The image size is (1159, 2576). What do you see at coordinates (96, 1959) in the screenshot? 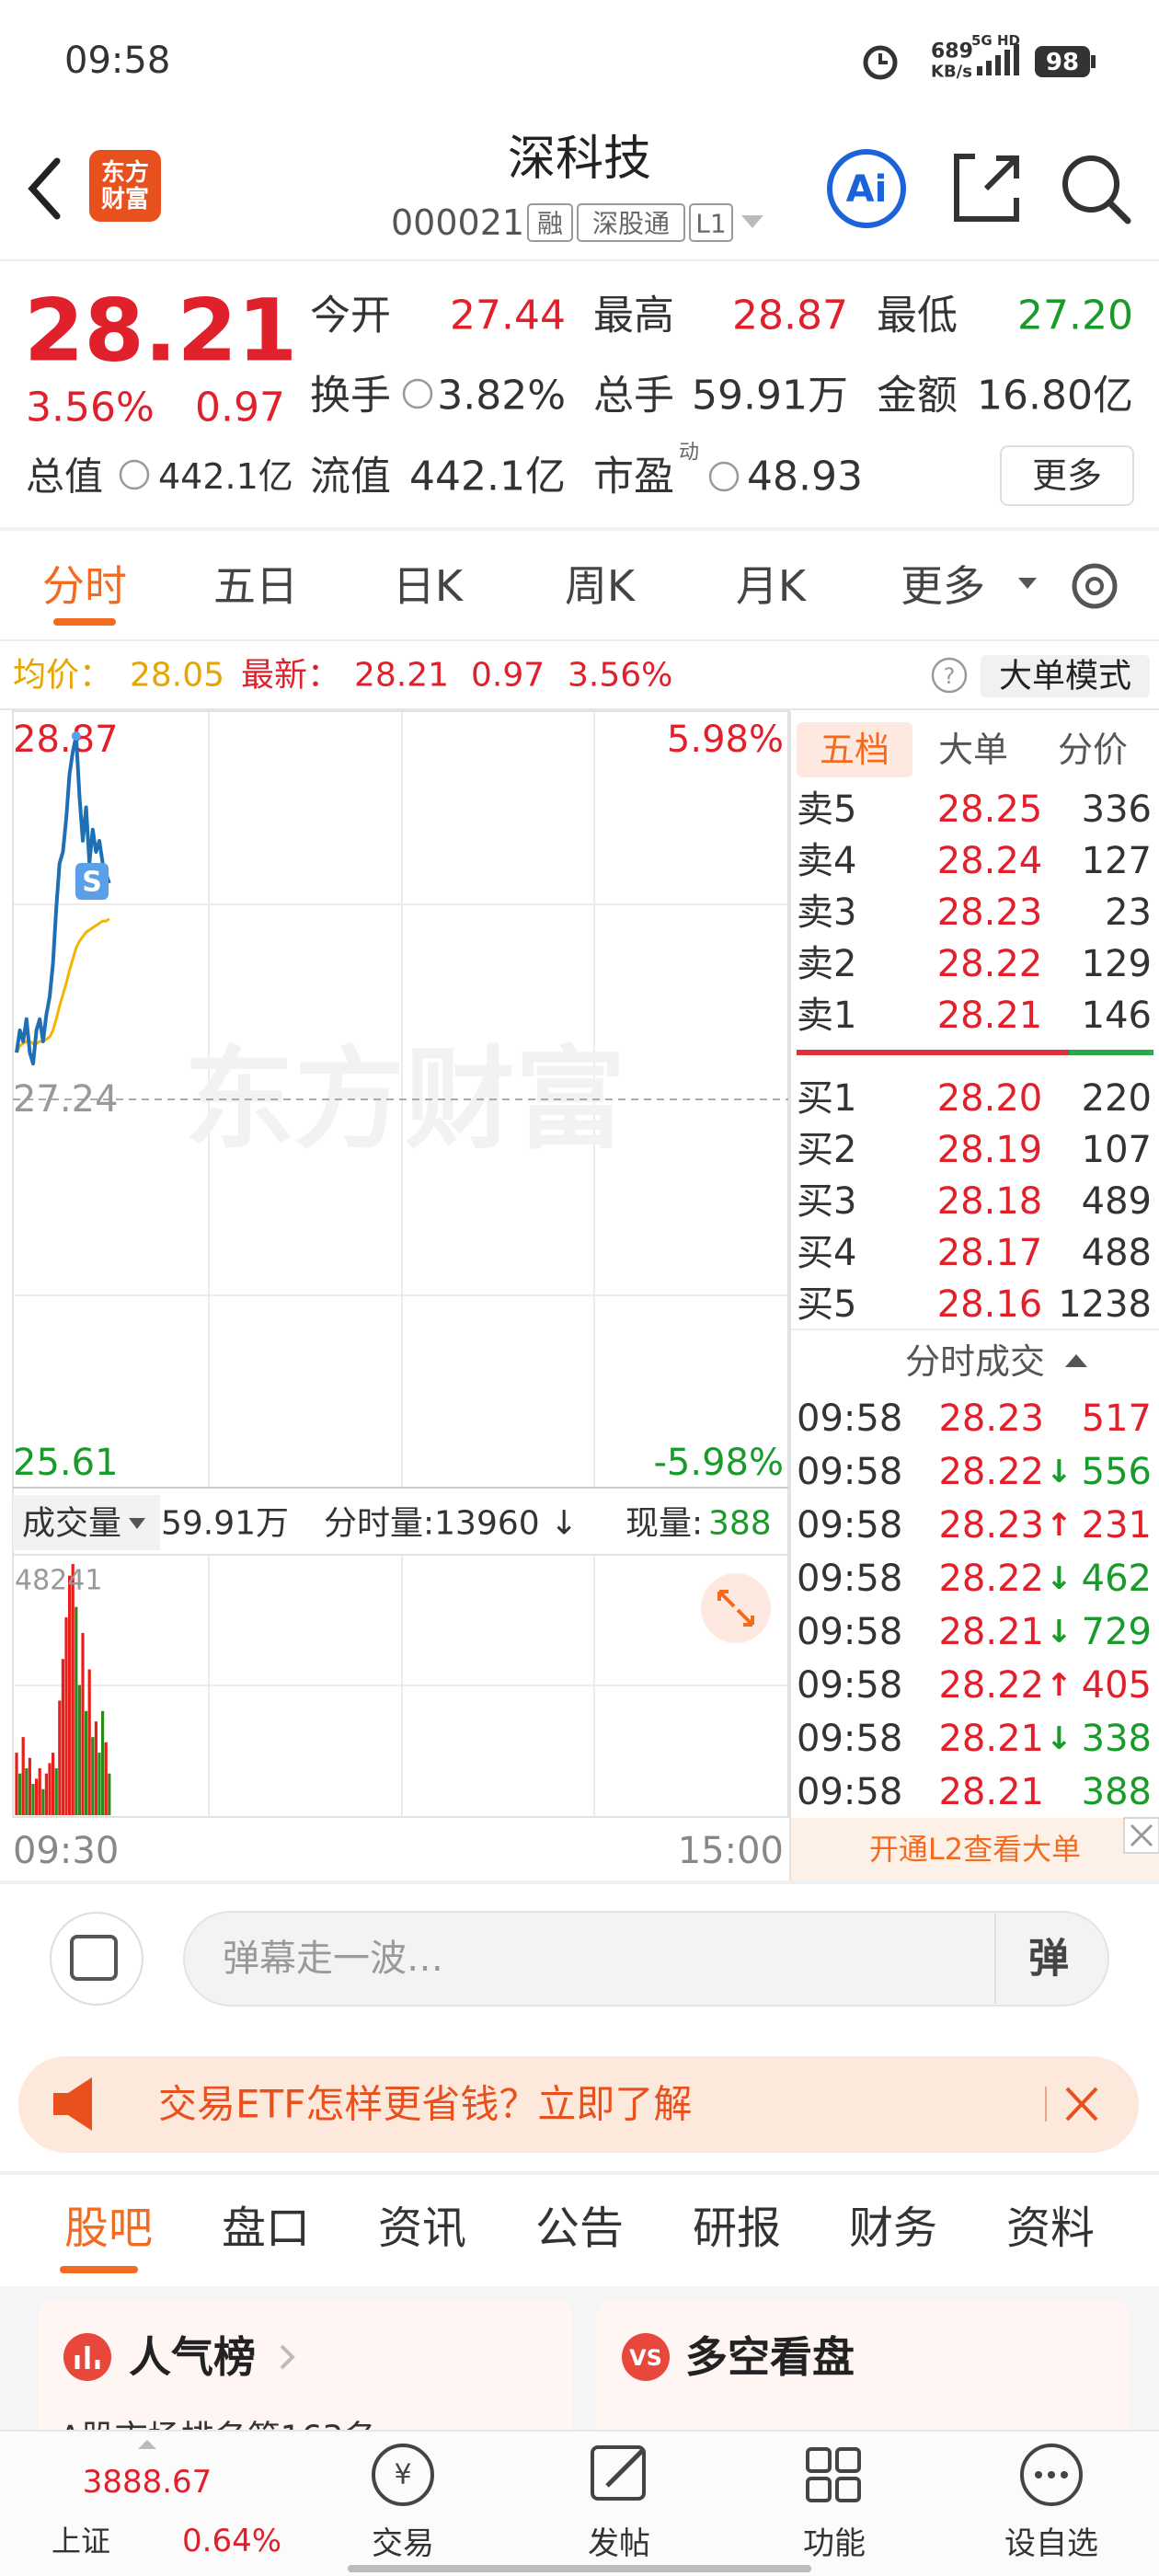
I see `danmu-settings` at bounding box center [96, 1959].